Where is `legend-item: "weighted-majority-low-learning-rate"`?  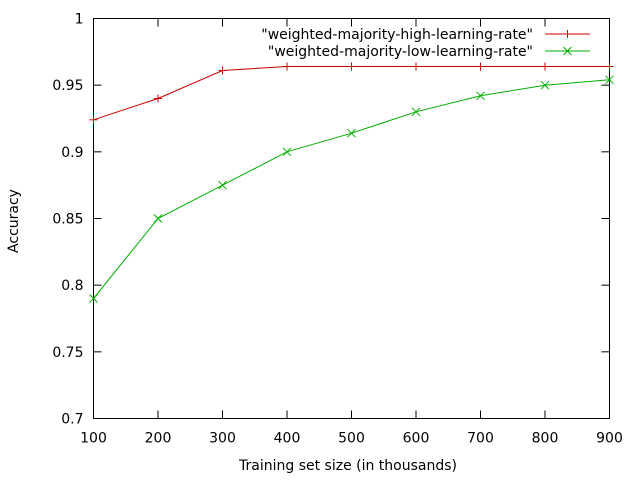
legend-item: "weighted-majority-low-learning-rate" is located at coordinates (429, 52).